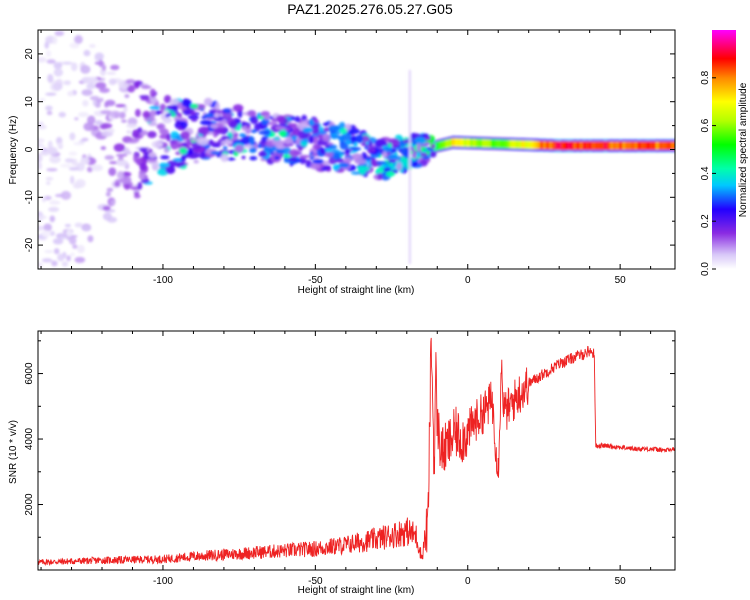 This screenshot has width=750, height=600. I want to click on snr-xlabel: Height of straight line (km), so click(356, 590).